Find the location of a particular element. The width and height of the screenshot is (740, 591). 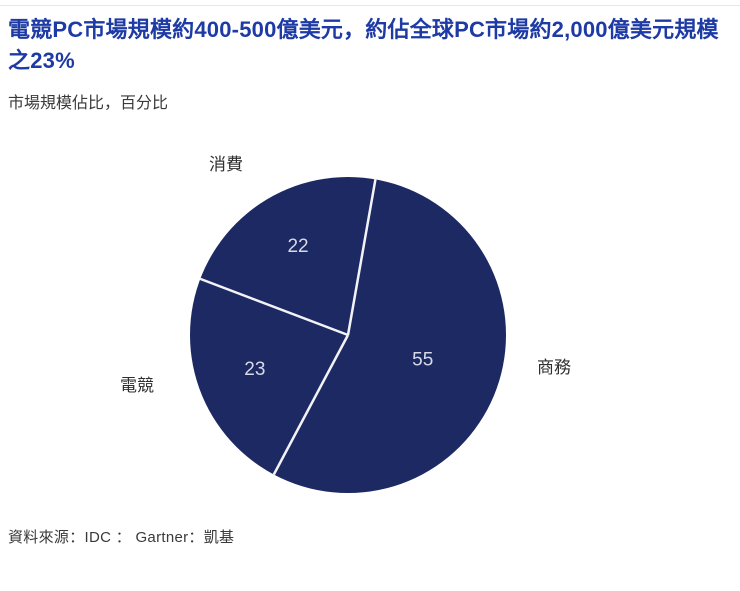

chart-subtitle: 市場規模佔比，百分比 is located at coordinates (88, 103).